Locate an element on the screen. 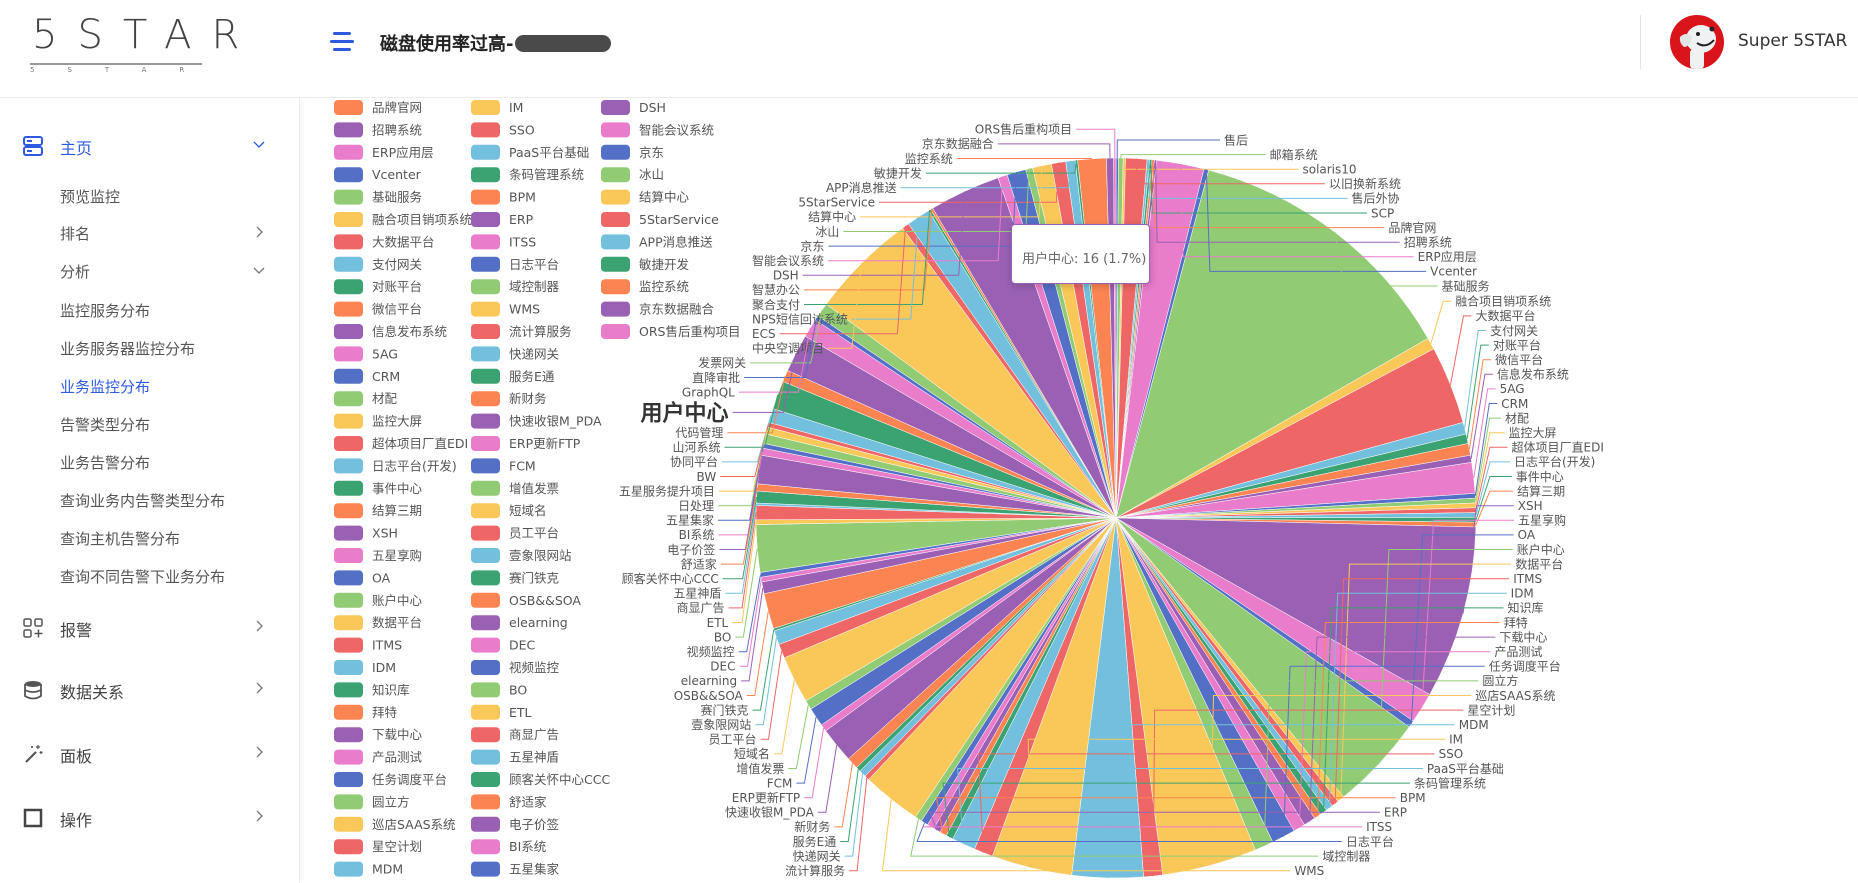  sidebar-item-business-server-monitor-distribution: 业务服务器监控分布 is located at coordinates (150, 348).